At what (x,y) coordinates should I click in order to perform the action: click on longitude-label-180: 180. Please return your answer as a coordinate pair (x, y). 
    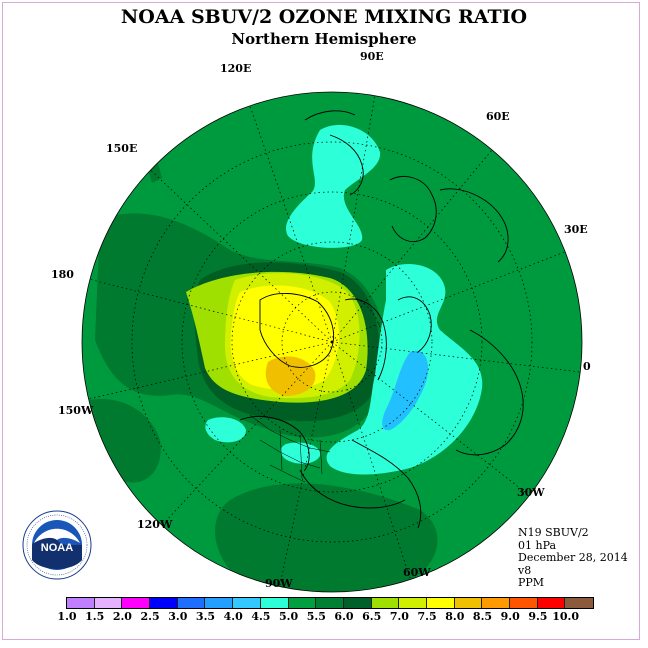
    Looking at the image, I should click on (62, 274).